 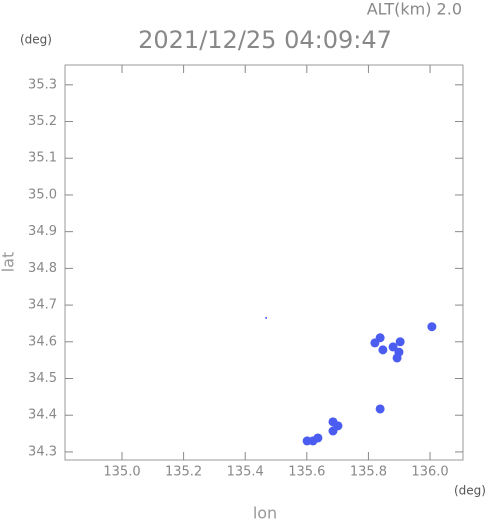 What do you see at coordinates (414, 9) in the screenshot?
I see `subtitle: ALT(km) 2.0` at bounding box center [414, 9].